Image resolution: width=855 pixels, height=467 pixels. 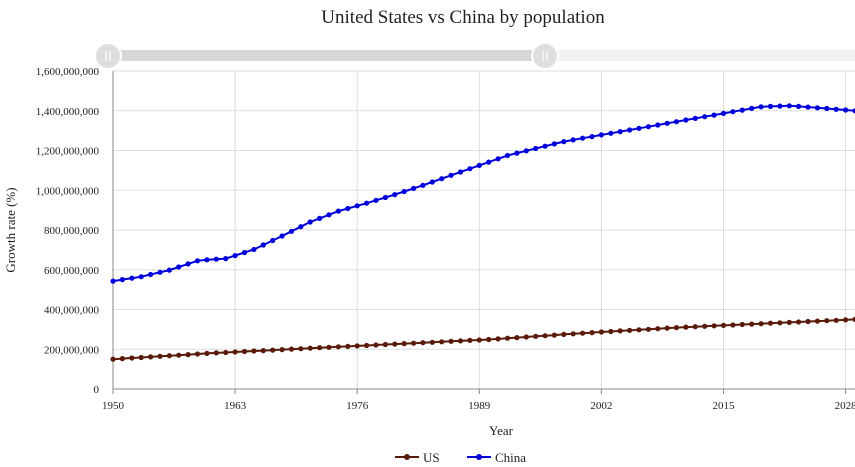 I want to click on legend-item-china: China, so click(x=496, y=457).